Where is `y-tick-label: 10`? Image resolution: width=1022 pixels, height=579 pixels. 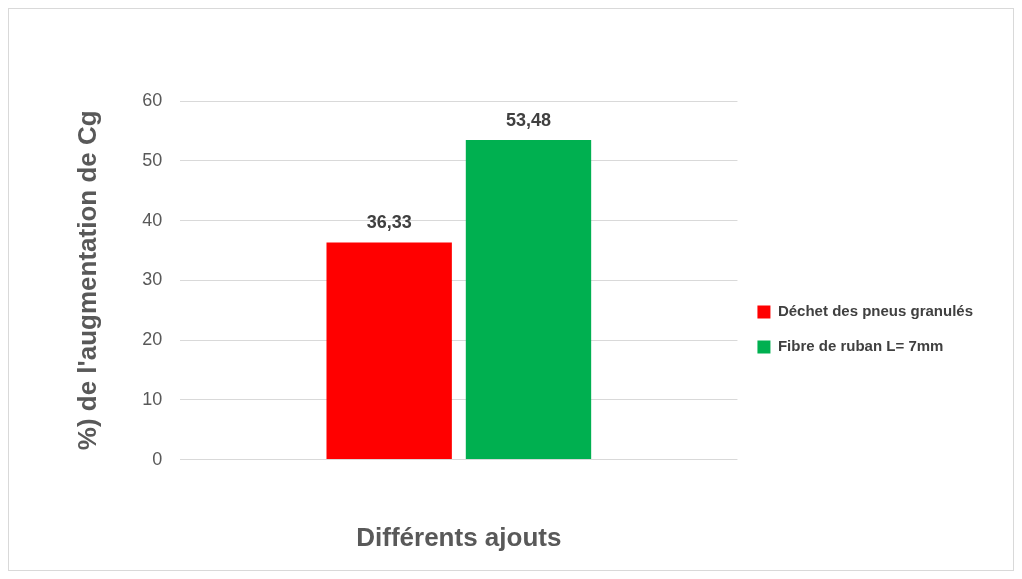
y-tick-label: 10 is located at coordinates (152, 398).